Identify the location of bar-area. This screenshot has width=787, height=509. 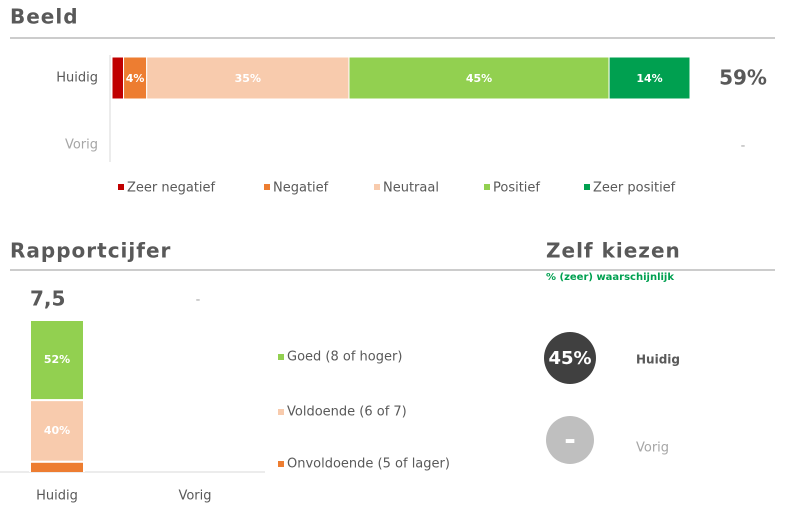
(57, 395).